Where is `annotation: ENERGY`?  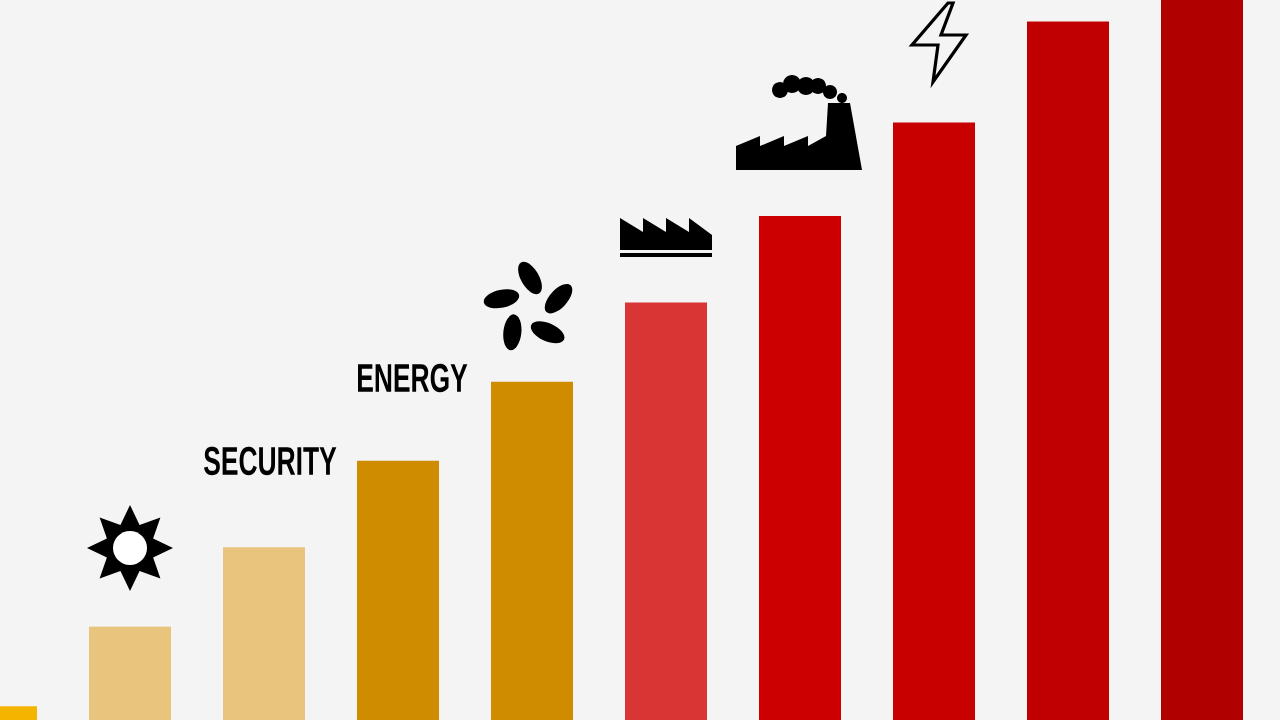 annotation: ENERGY is located at coordinates (413, 378).